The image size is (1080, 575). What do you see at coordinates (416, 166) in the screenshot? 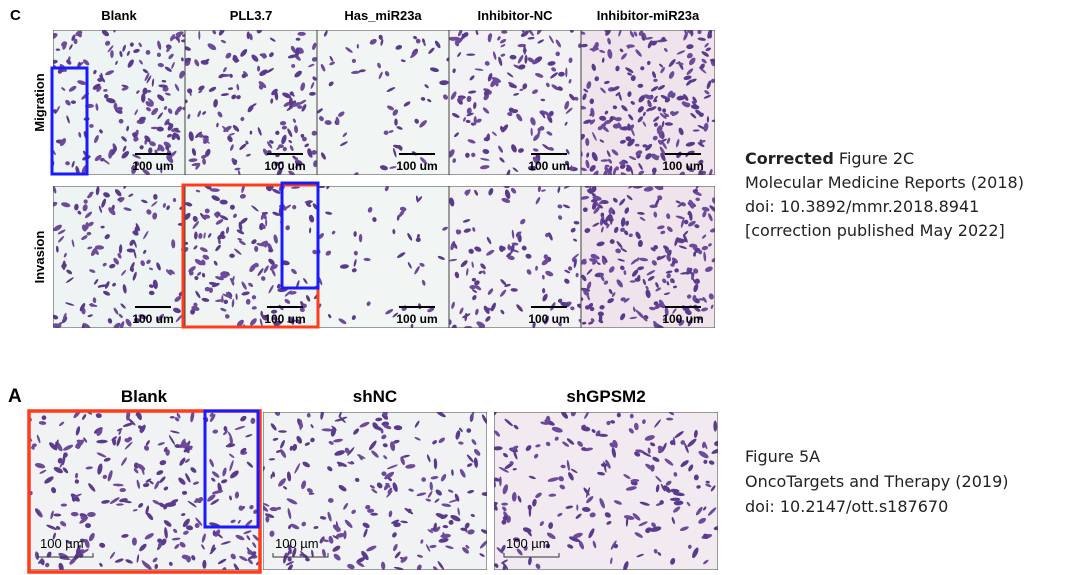
I see `scale-label: 100 um` at bounding box center [416, 166].